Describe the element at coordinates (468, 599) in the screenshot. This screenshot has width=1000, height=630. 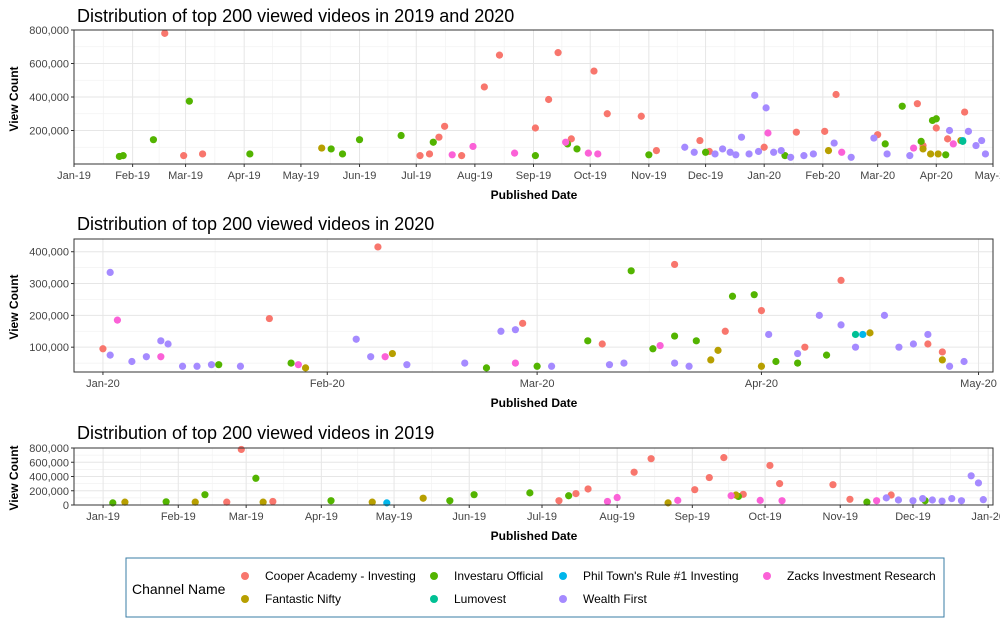
I see `legend-item: Lumovest` at that location.